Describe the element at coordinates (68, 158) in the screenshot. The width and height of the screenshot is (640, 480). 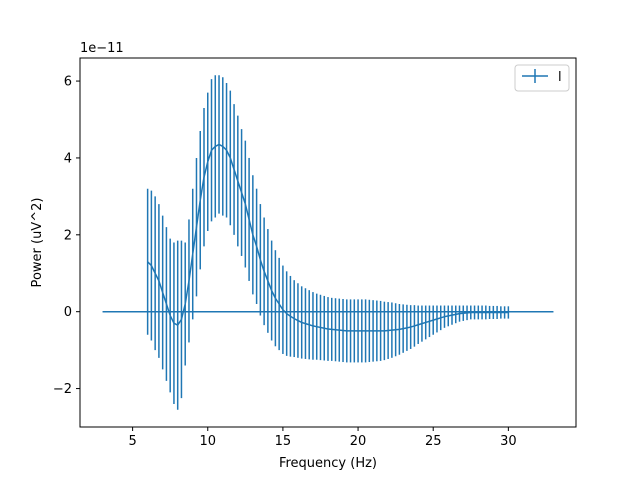
I see `y-tick-label: 4` at that location.